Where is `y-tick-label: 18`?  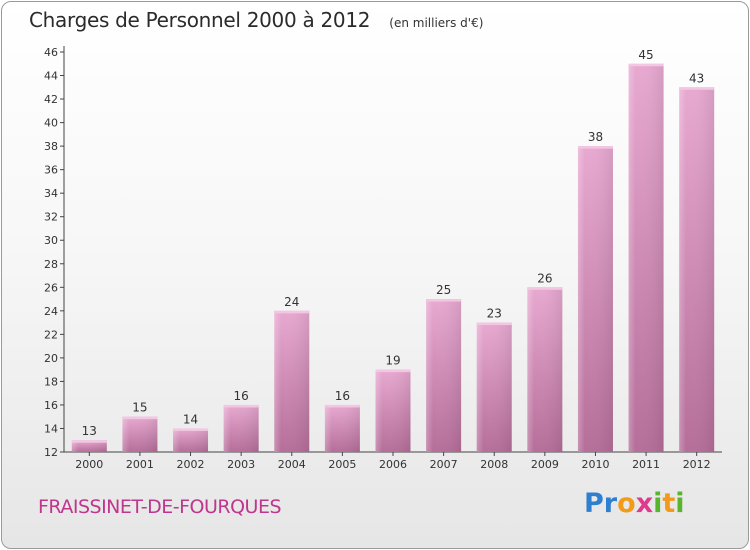 y-tick-label: 18 is located at coordinates (51, 381).